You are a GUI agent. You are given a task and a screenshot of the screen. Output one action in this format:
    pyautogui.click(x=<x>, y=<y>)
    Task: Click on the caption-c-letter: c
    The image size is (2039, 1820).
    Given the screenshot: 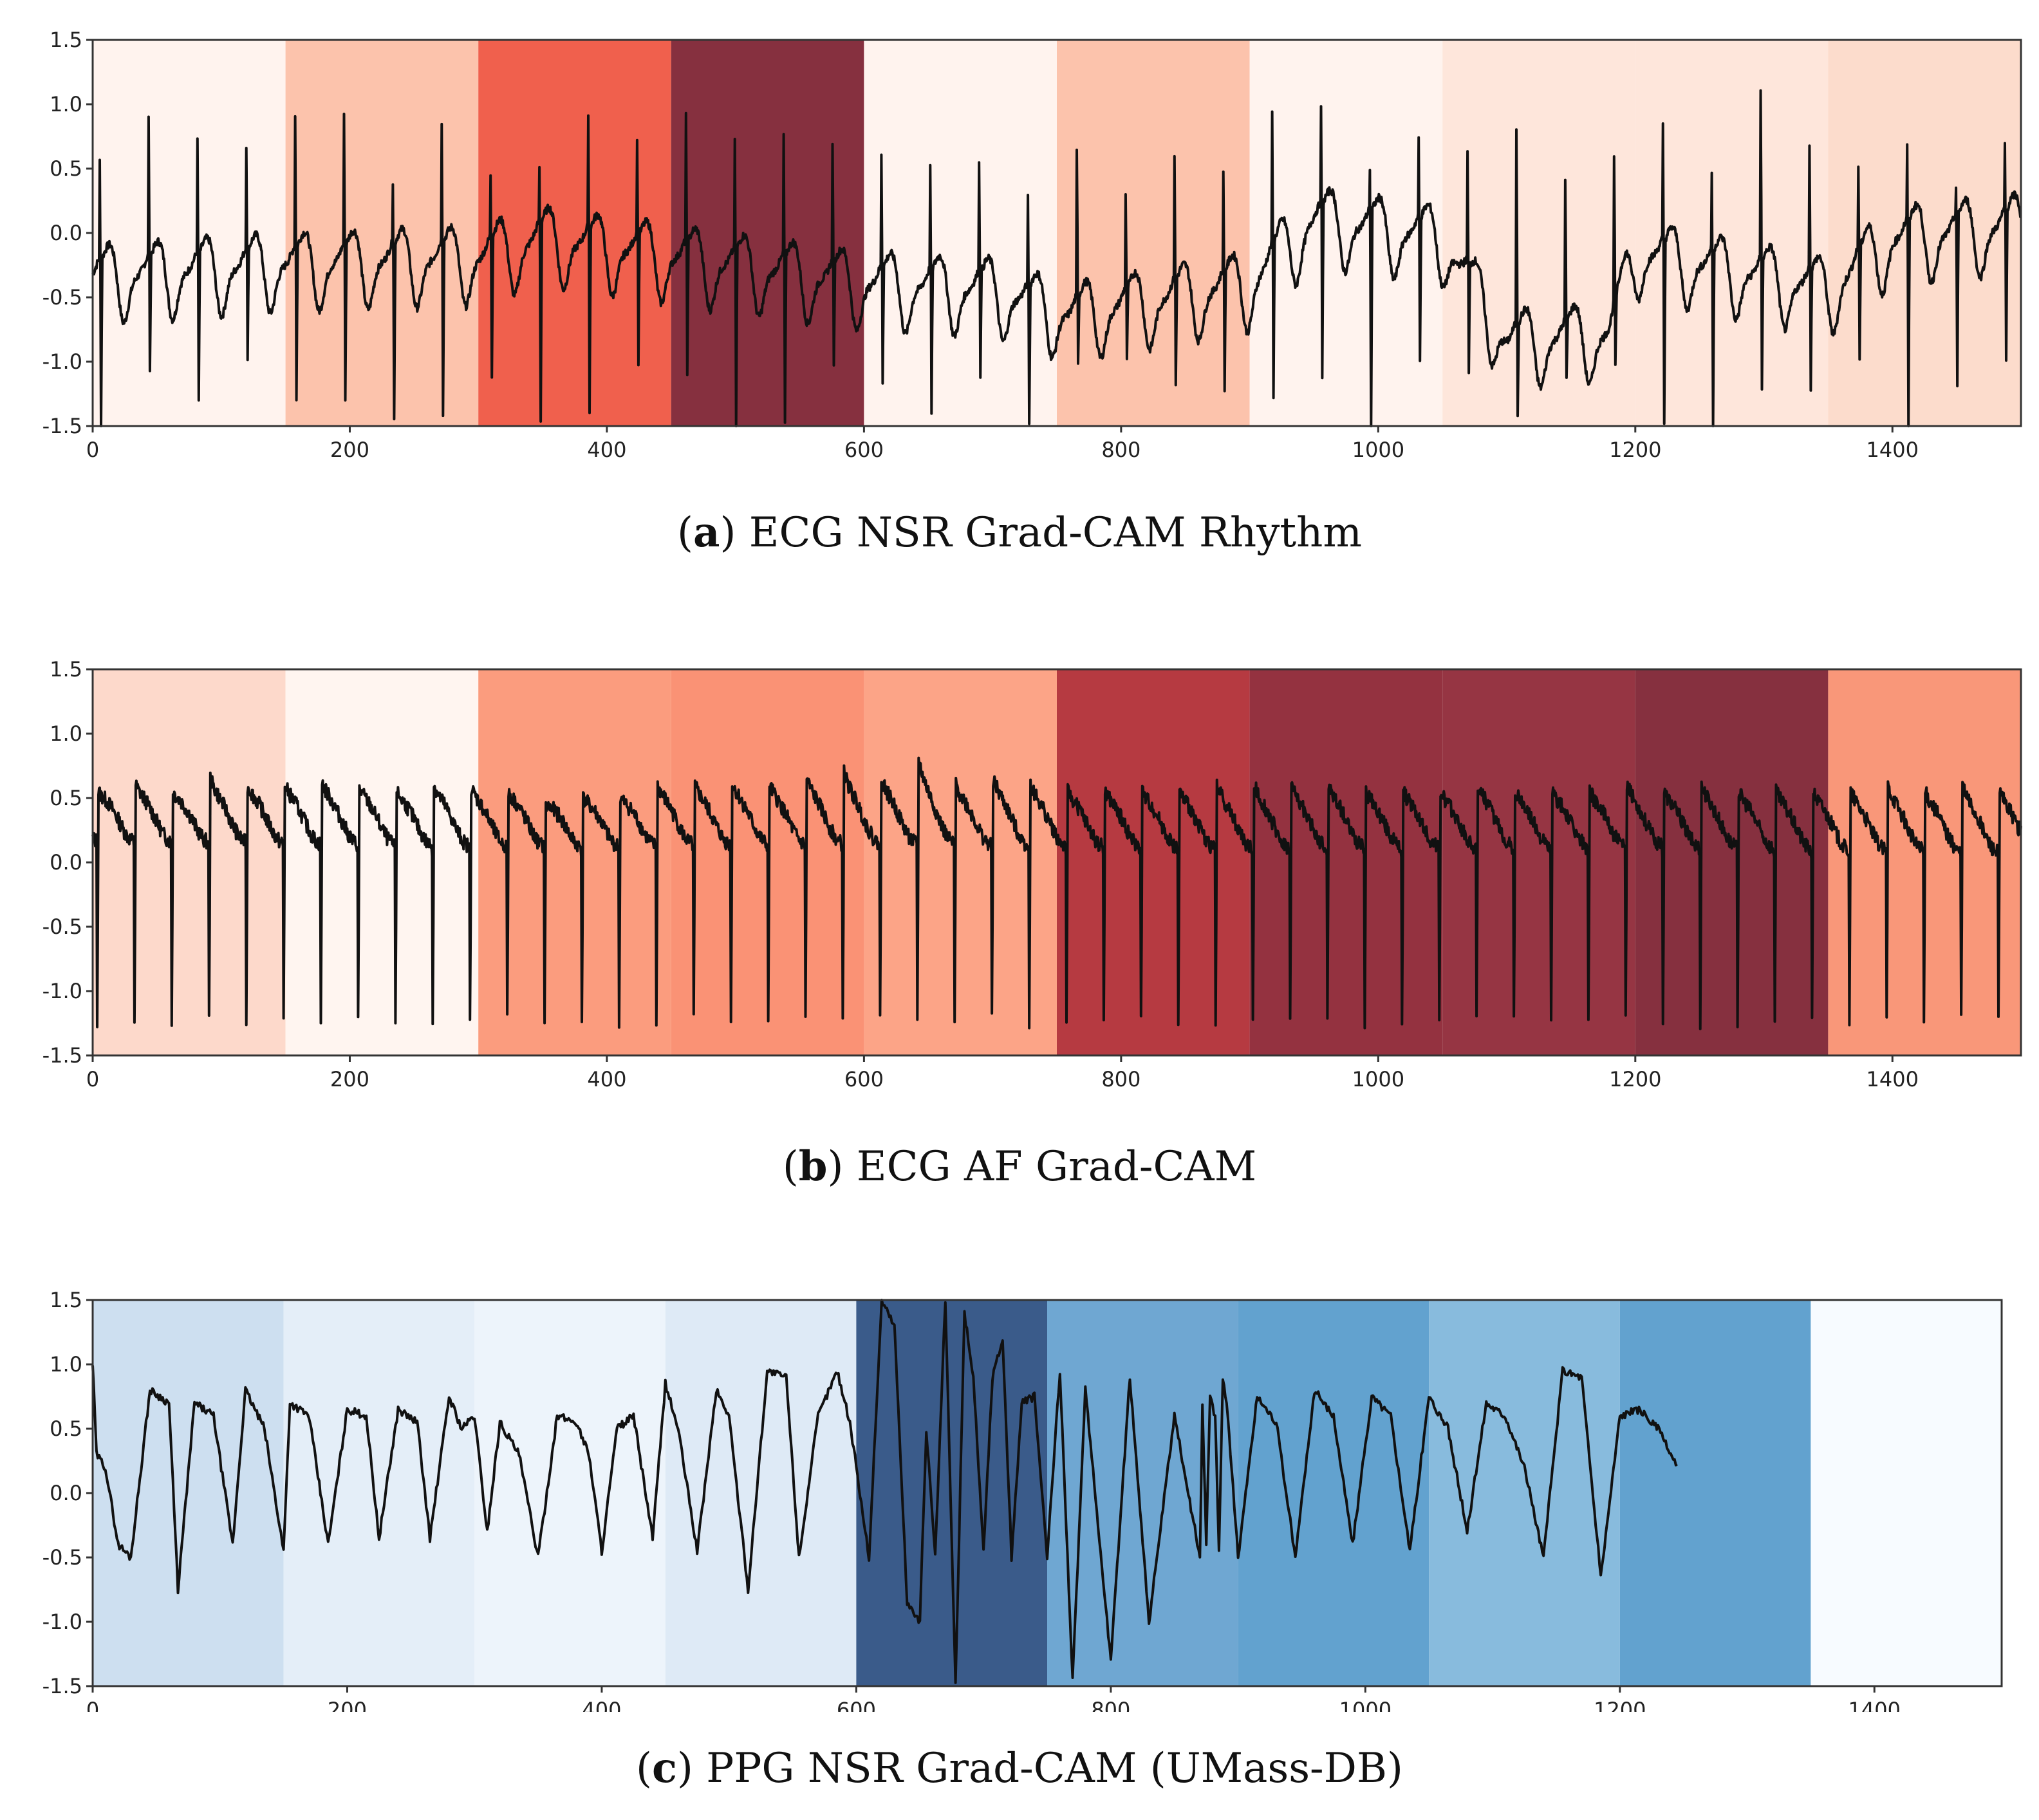 What is the action you would take?
    pyautogui.click(x=664, y=1768)
    